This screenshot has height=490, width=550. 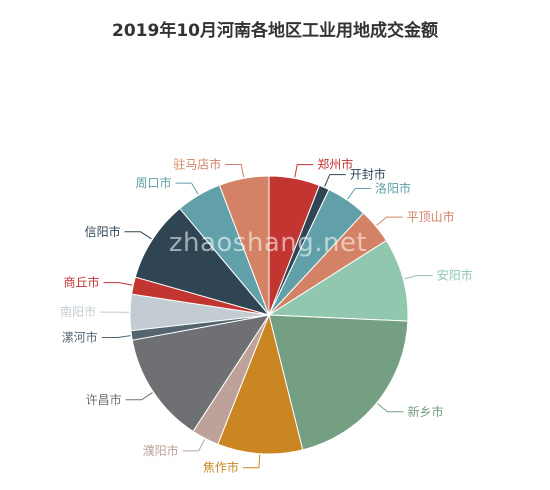 What do you see at coordinates (431, 216) in the screenshot?
I see `slice-label-4: 平顶山市` at bounding box center [431, 216].